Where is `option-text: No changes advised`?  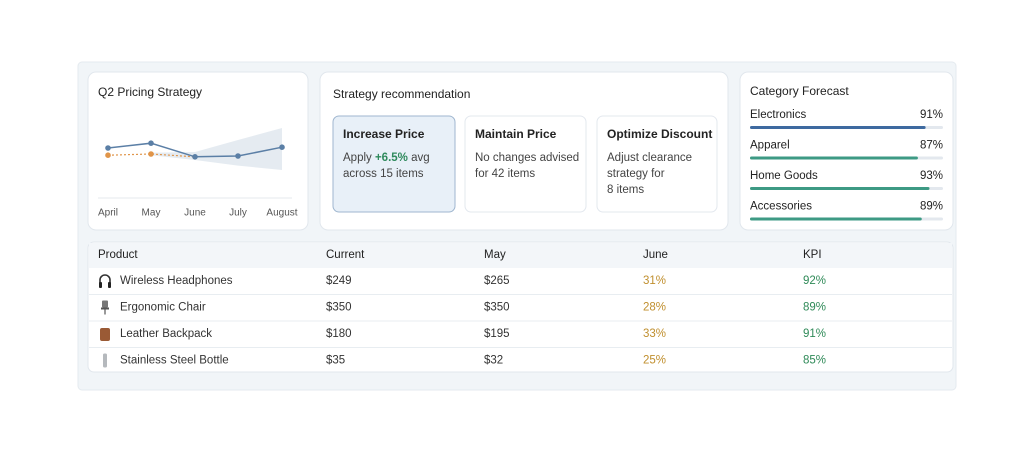
option-text: No changes advised is located at coordinates (527, 158).